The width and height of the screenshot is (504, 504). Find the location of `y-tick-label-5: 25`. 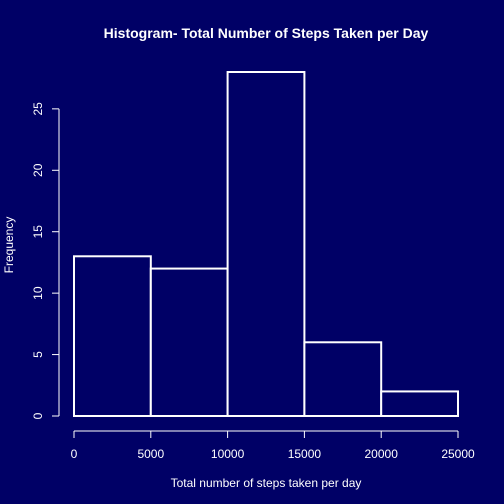

y-tick-label-5: 25 is located at coordinates (38, 109).